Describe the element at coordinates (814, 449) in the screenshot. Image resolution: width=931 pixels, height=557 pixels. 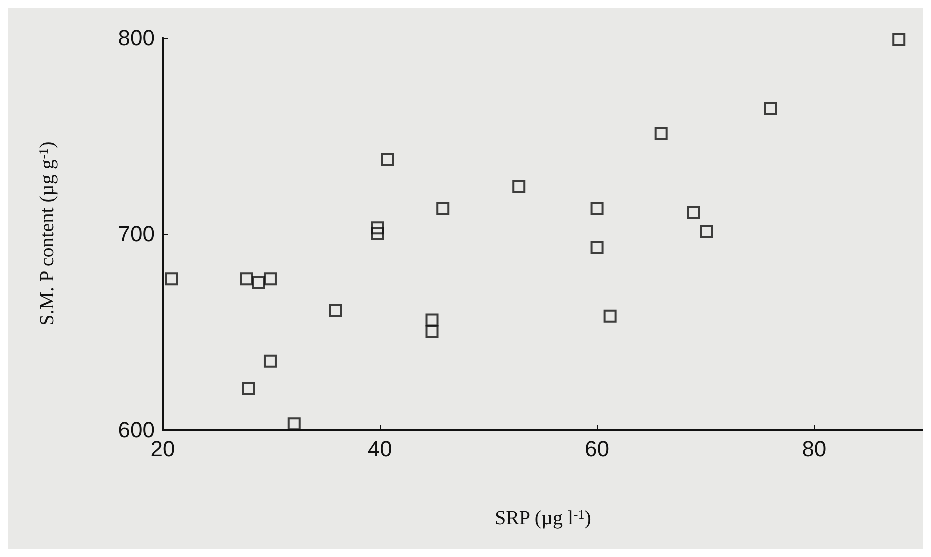
I see `x-tick-label: 80` at that location.